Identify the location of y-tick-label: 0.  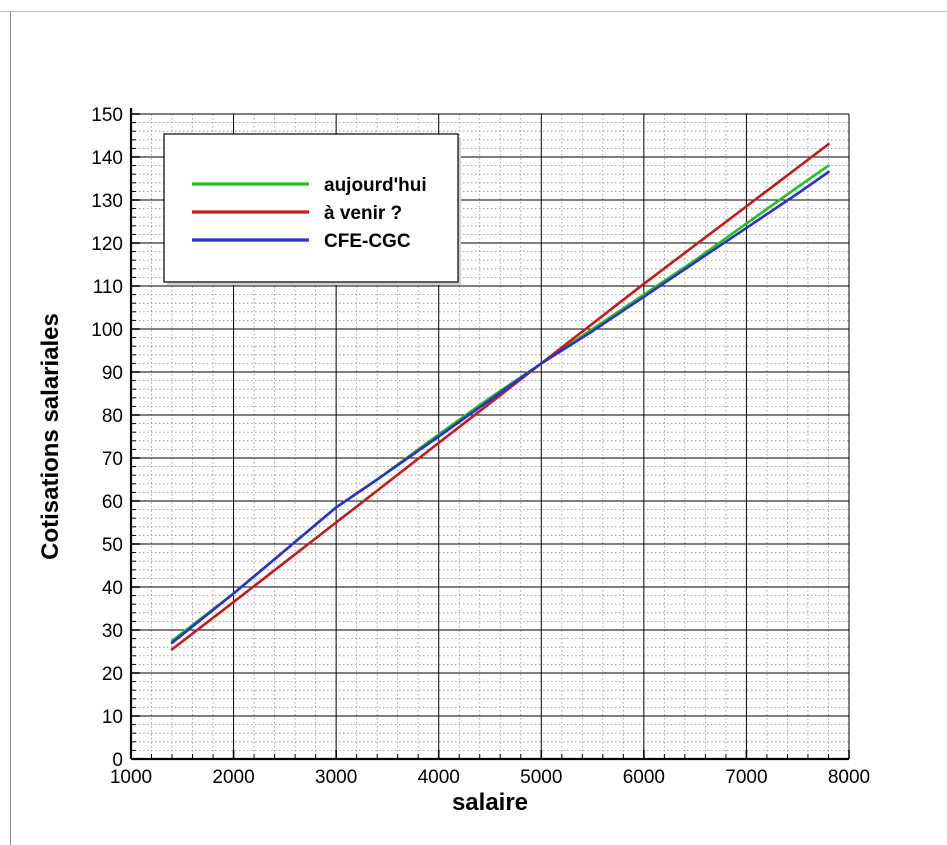
(117, 760).